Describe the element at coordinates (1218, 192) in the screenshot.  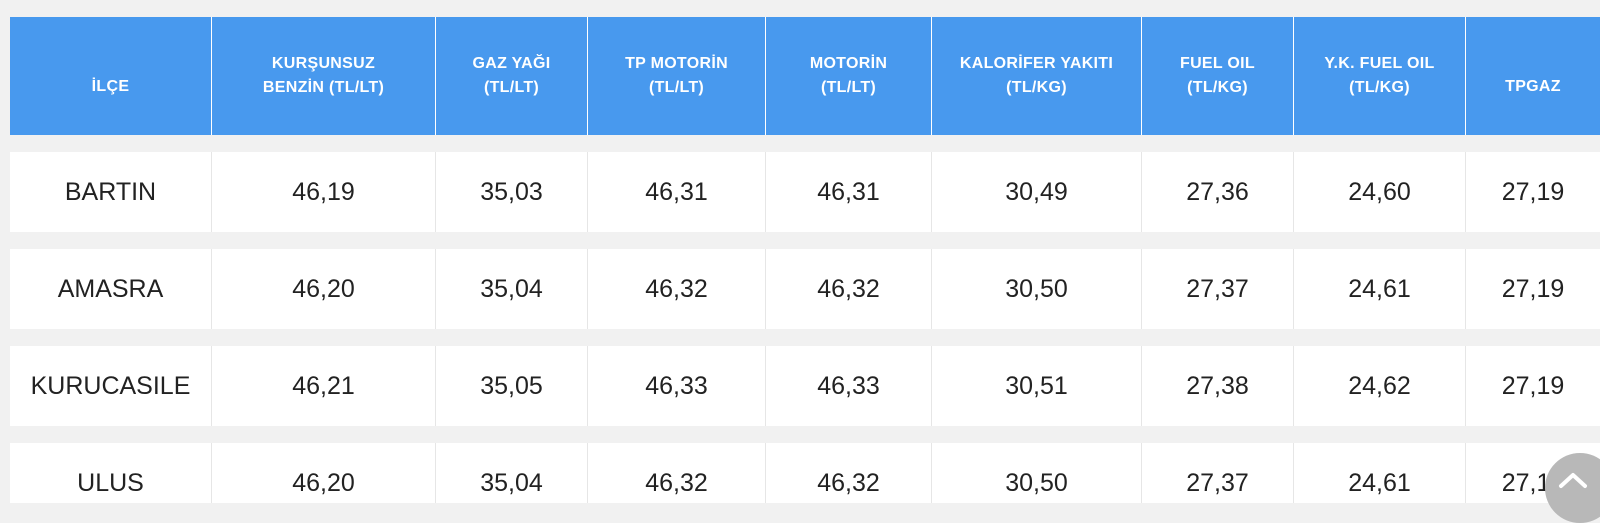
I see `cell-fuel-oil: 27,36` at that location.